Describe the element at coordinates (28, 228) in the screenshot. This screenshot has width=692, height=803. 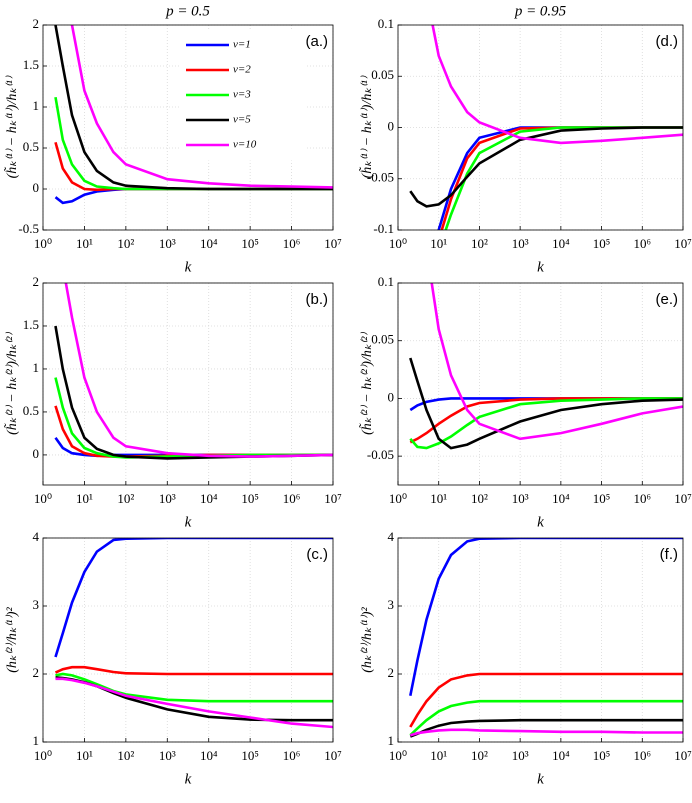
I see `y-tick-label: -0.5` at that location.